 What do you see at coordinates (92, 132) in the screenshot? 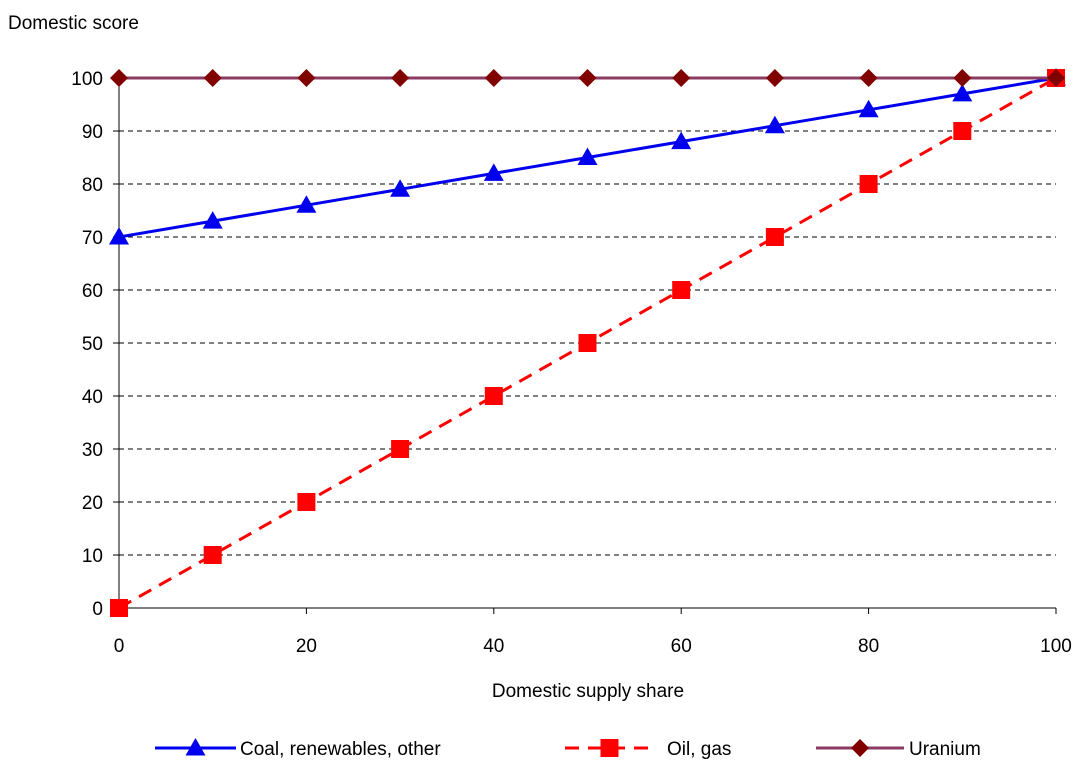
I see `y-tick-label: 90` at bounding box center [92, 132].